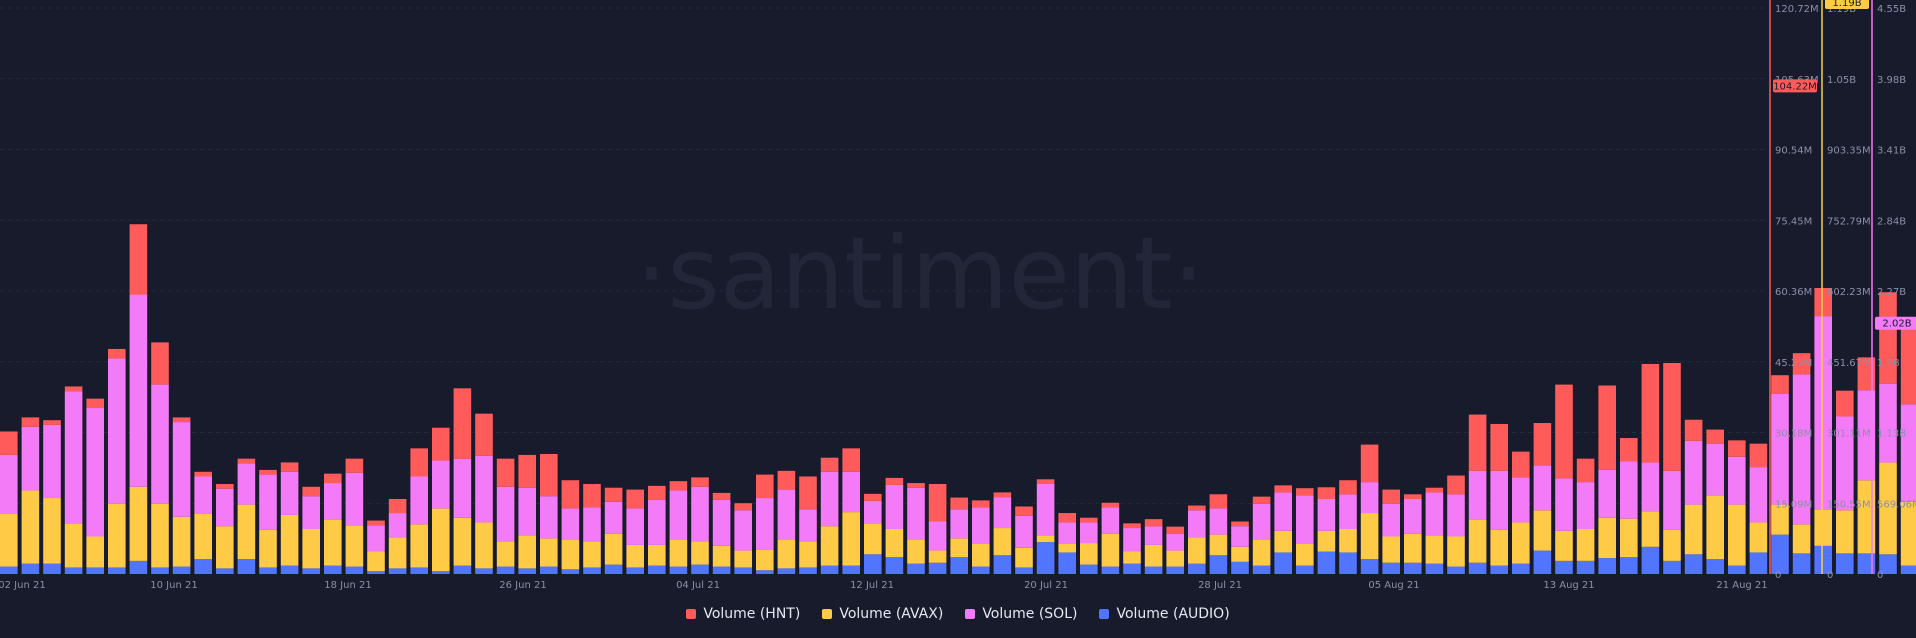 The image size is (1916, 638). Describe the element at coordinates (1849, 221) in the screenshot. I see `axis-tick-label: 752.79M` at that location.